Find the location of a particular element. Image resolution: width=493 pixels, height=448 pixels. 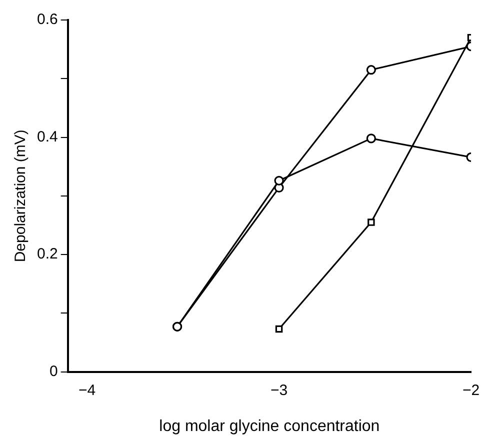

x-tick-label: −2 is located at coordinates (471, 390).